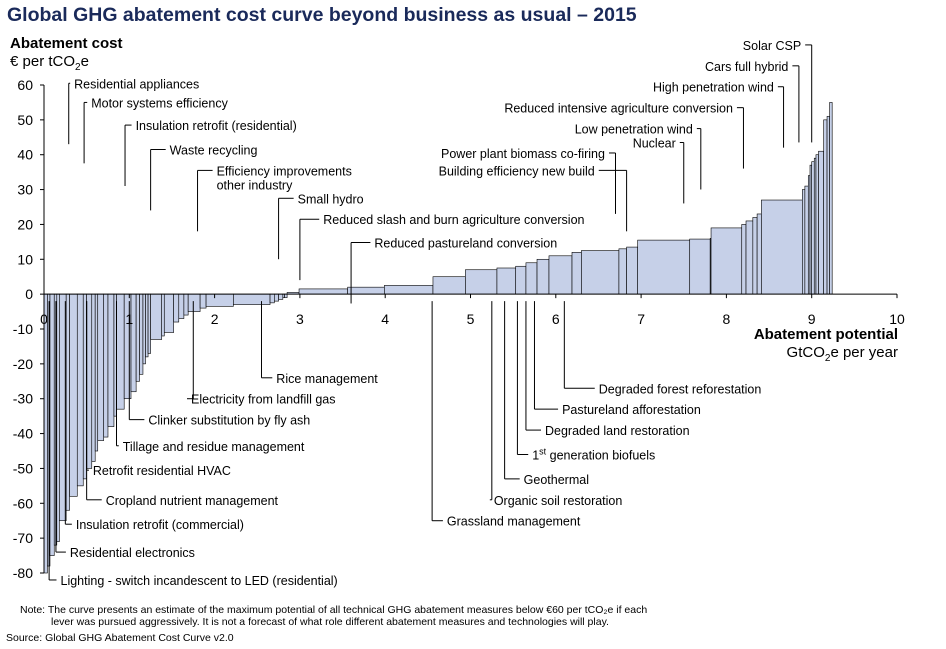 This screenshot has width=946, height=649. I want to click on below-label: Clinker substitution by fly ash, so click(229, 421).